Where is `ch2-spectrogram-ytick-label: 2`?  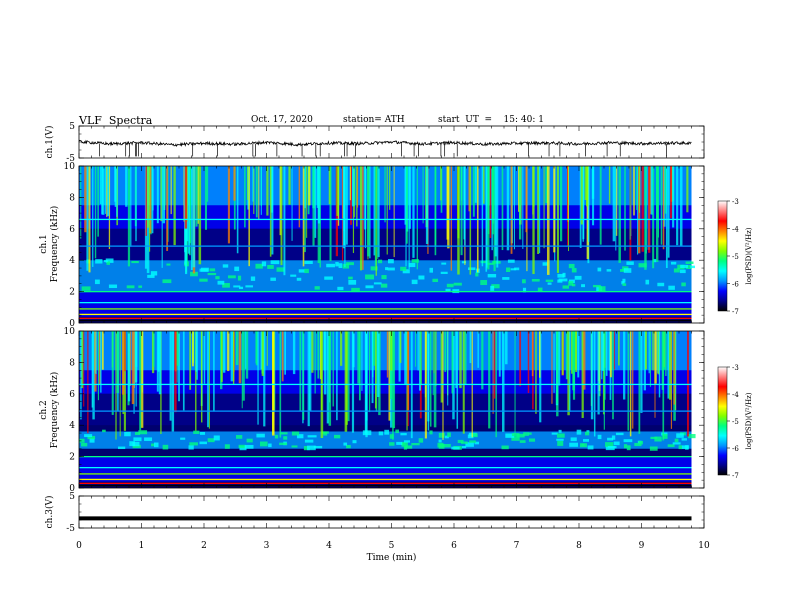
ch2-spectrogram-ytick-label: 2 is located at coordinates (72, 458).